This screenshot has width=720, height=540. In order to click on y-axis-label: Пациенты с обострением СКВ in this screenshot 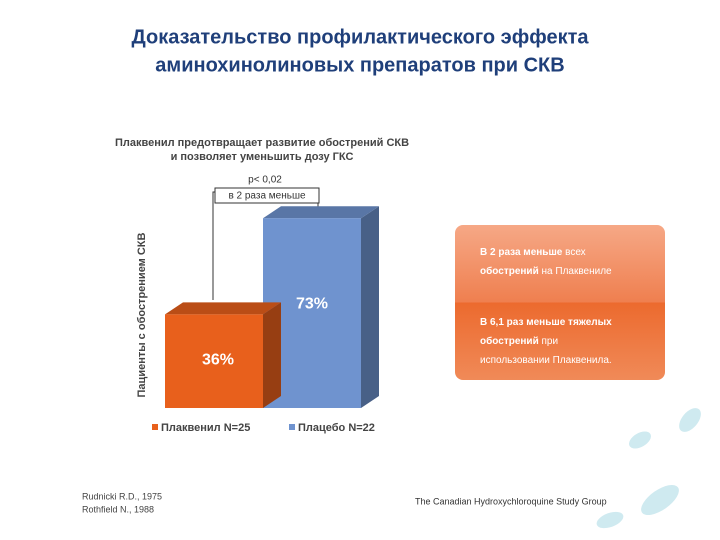, I will do `click(142, 314)`.